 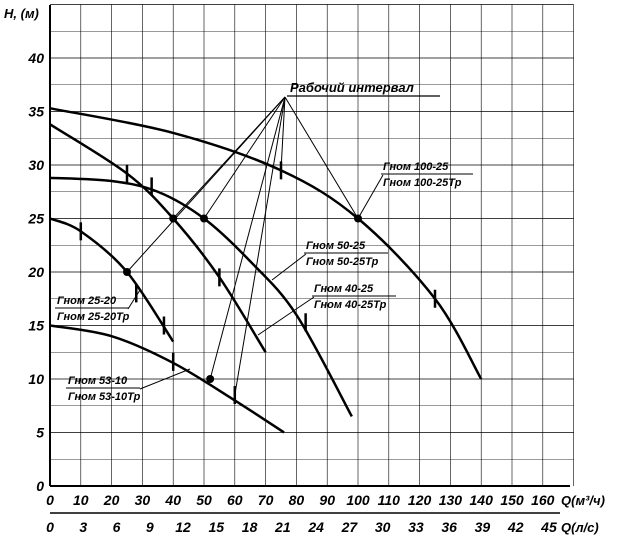 What do you see at coordinates (50, 527) in the screenshot?
I see `x2-tick-label: 0` at bounding box center [50, 527].